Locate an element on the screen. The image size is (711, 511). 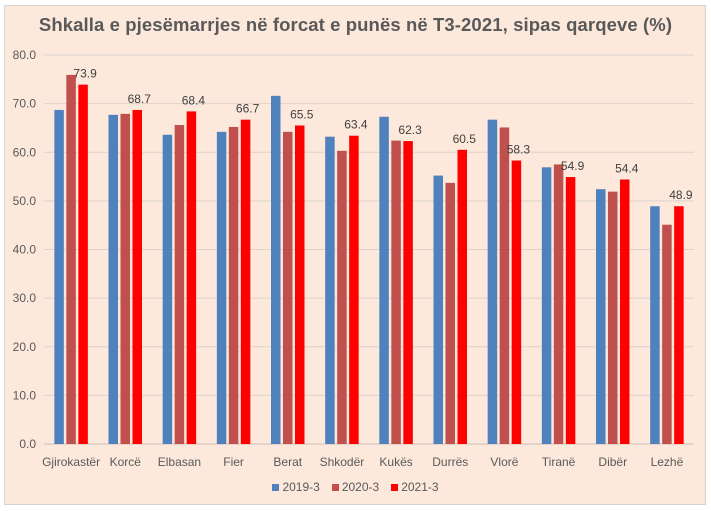
y-tick-label: 70.0 is located at coordinates (25, 104).